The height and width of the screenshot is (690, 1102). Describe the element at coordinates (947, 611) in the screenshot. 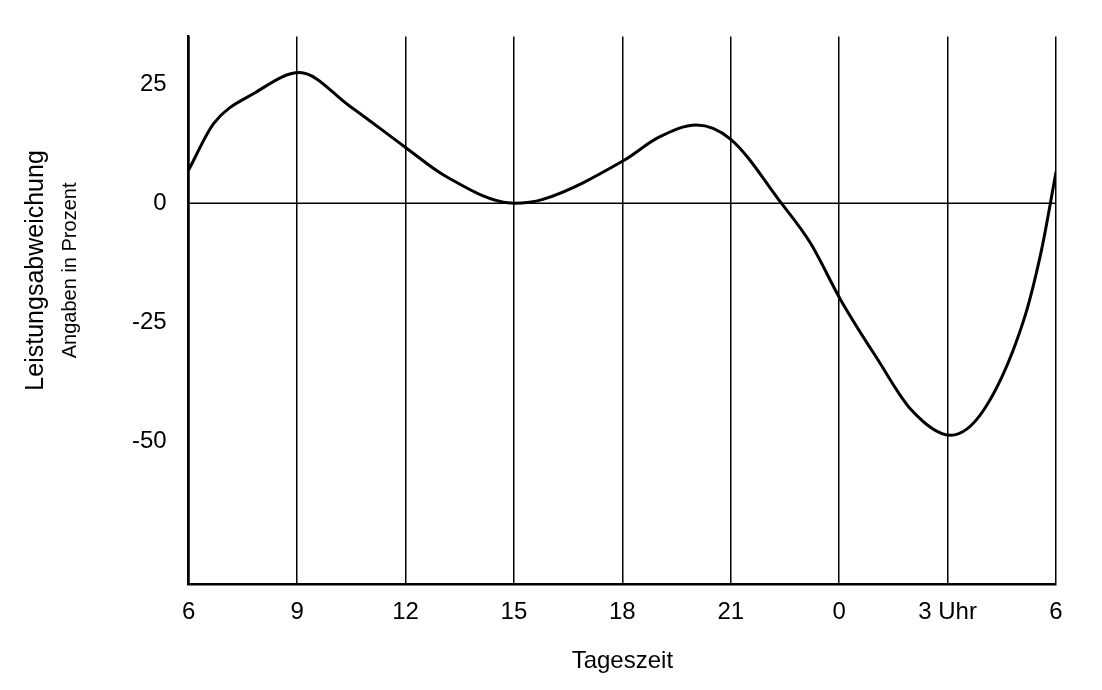

I see `x-tick-label: 3 Uhr` at that location.